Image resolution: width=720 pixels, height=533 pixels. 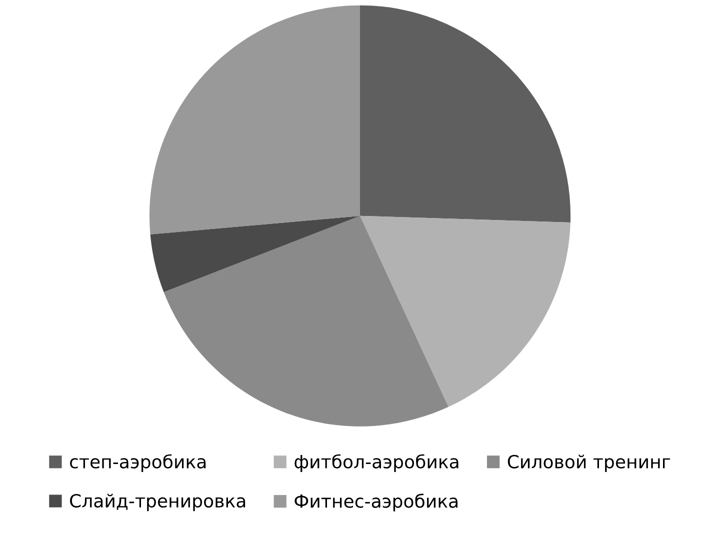 What do you see at coordinates (589, 463) in the screenshot?
I see `legend-label: Силовой тренинг` at bounding box center [589, 463].